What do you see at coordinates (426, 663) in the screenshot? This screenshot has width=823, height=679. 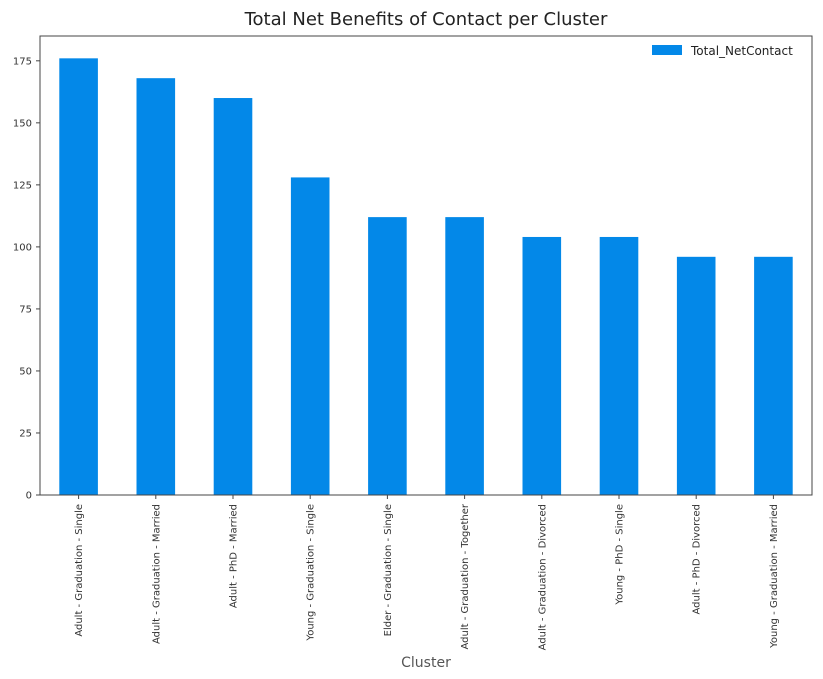 I see `x-axis-label: Cluster` at bounding box center [426, 663].